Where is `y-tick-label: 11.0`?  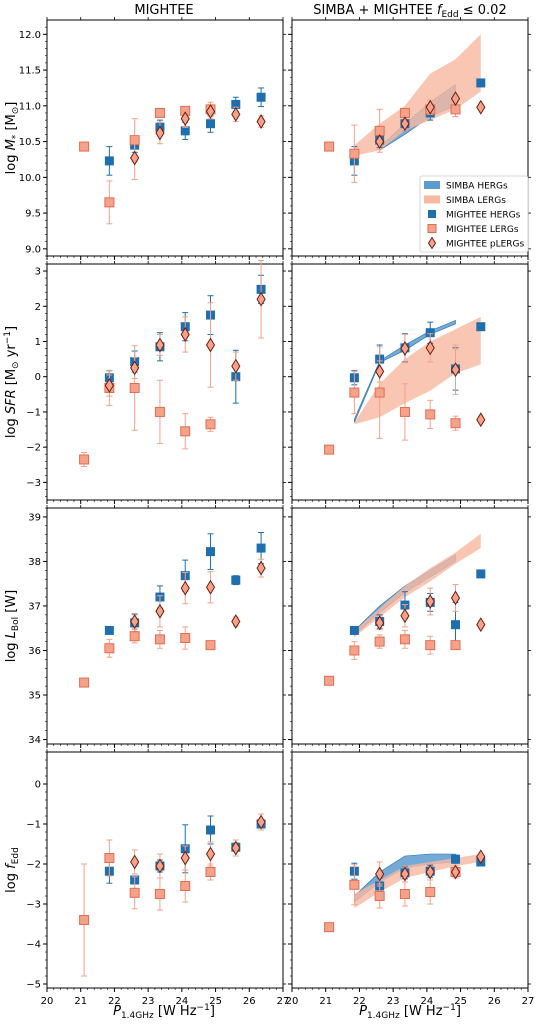
y-tick-label: 11.0 is located at coordinates (30, 106).